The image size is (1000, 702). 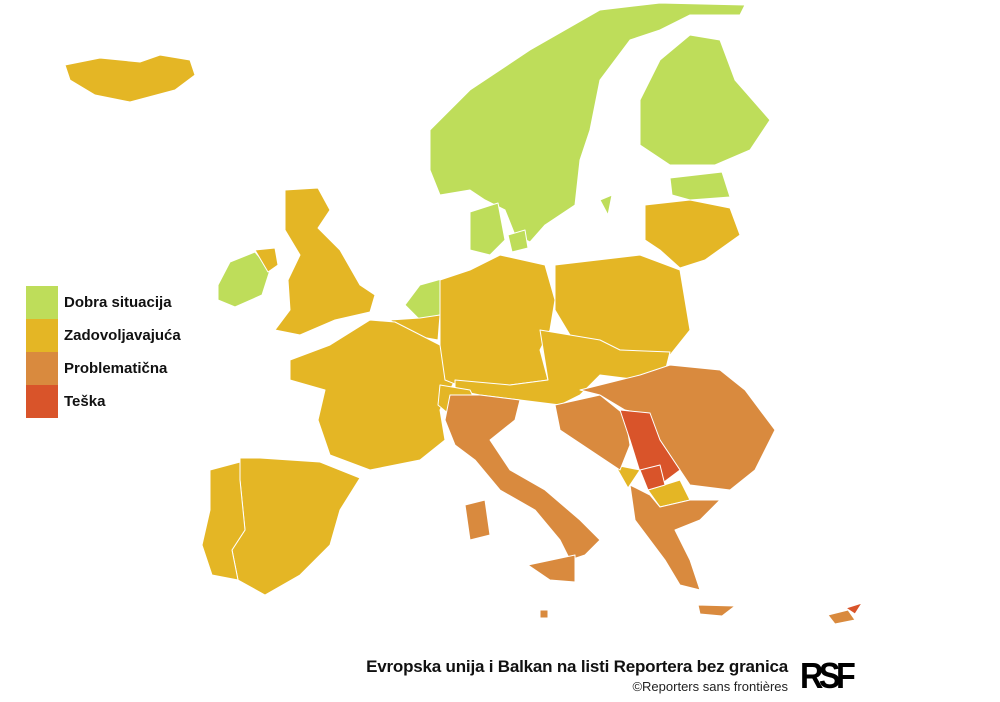 What do you see at coordinates (487, 229) in the screenshot?
I see `region-denmark` at bounding box center [487, 229].